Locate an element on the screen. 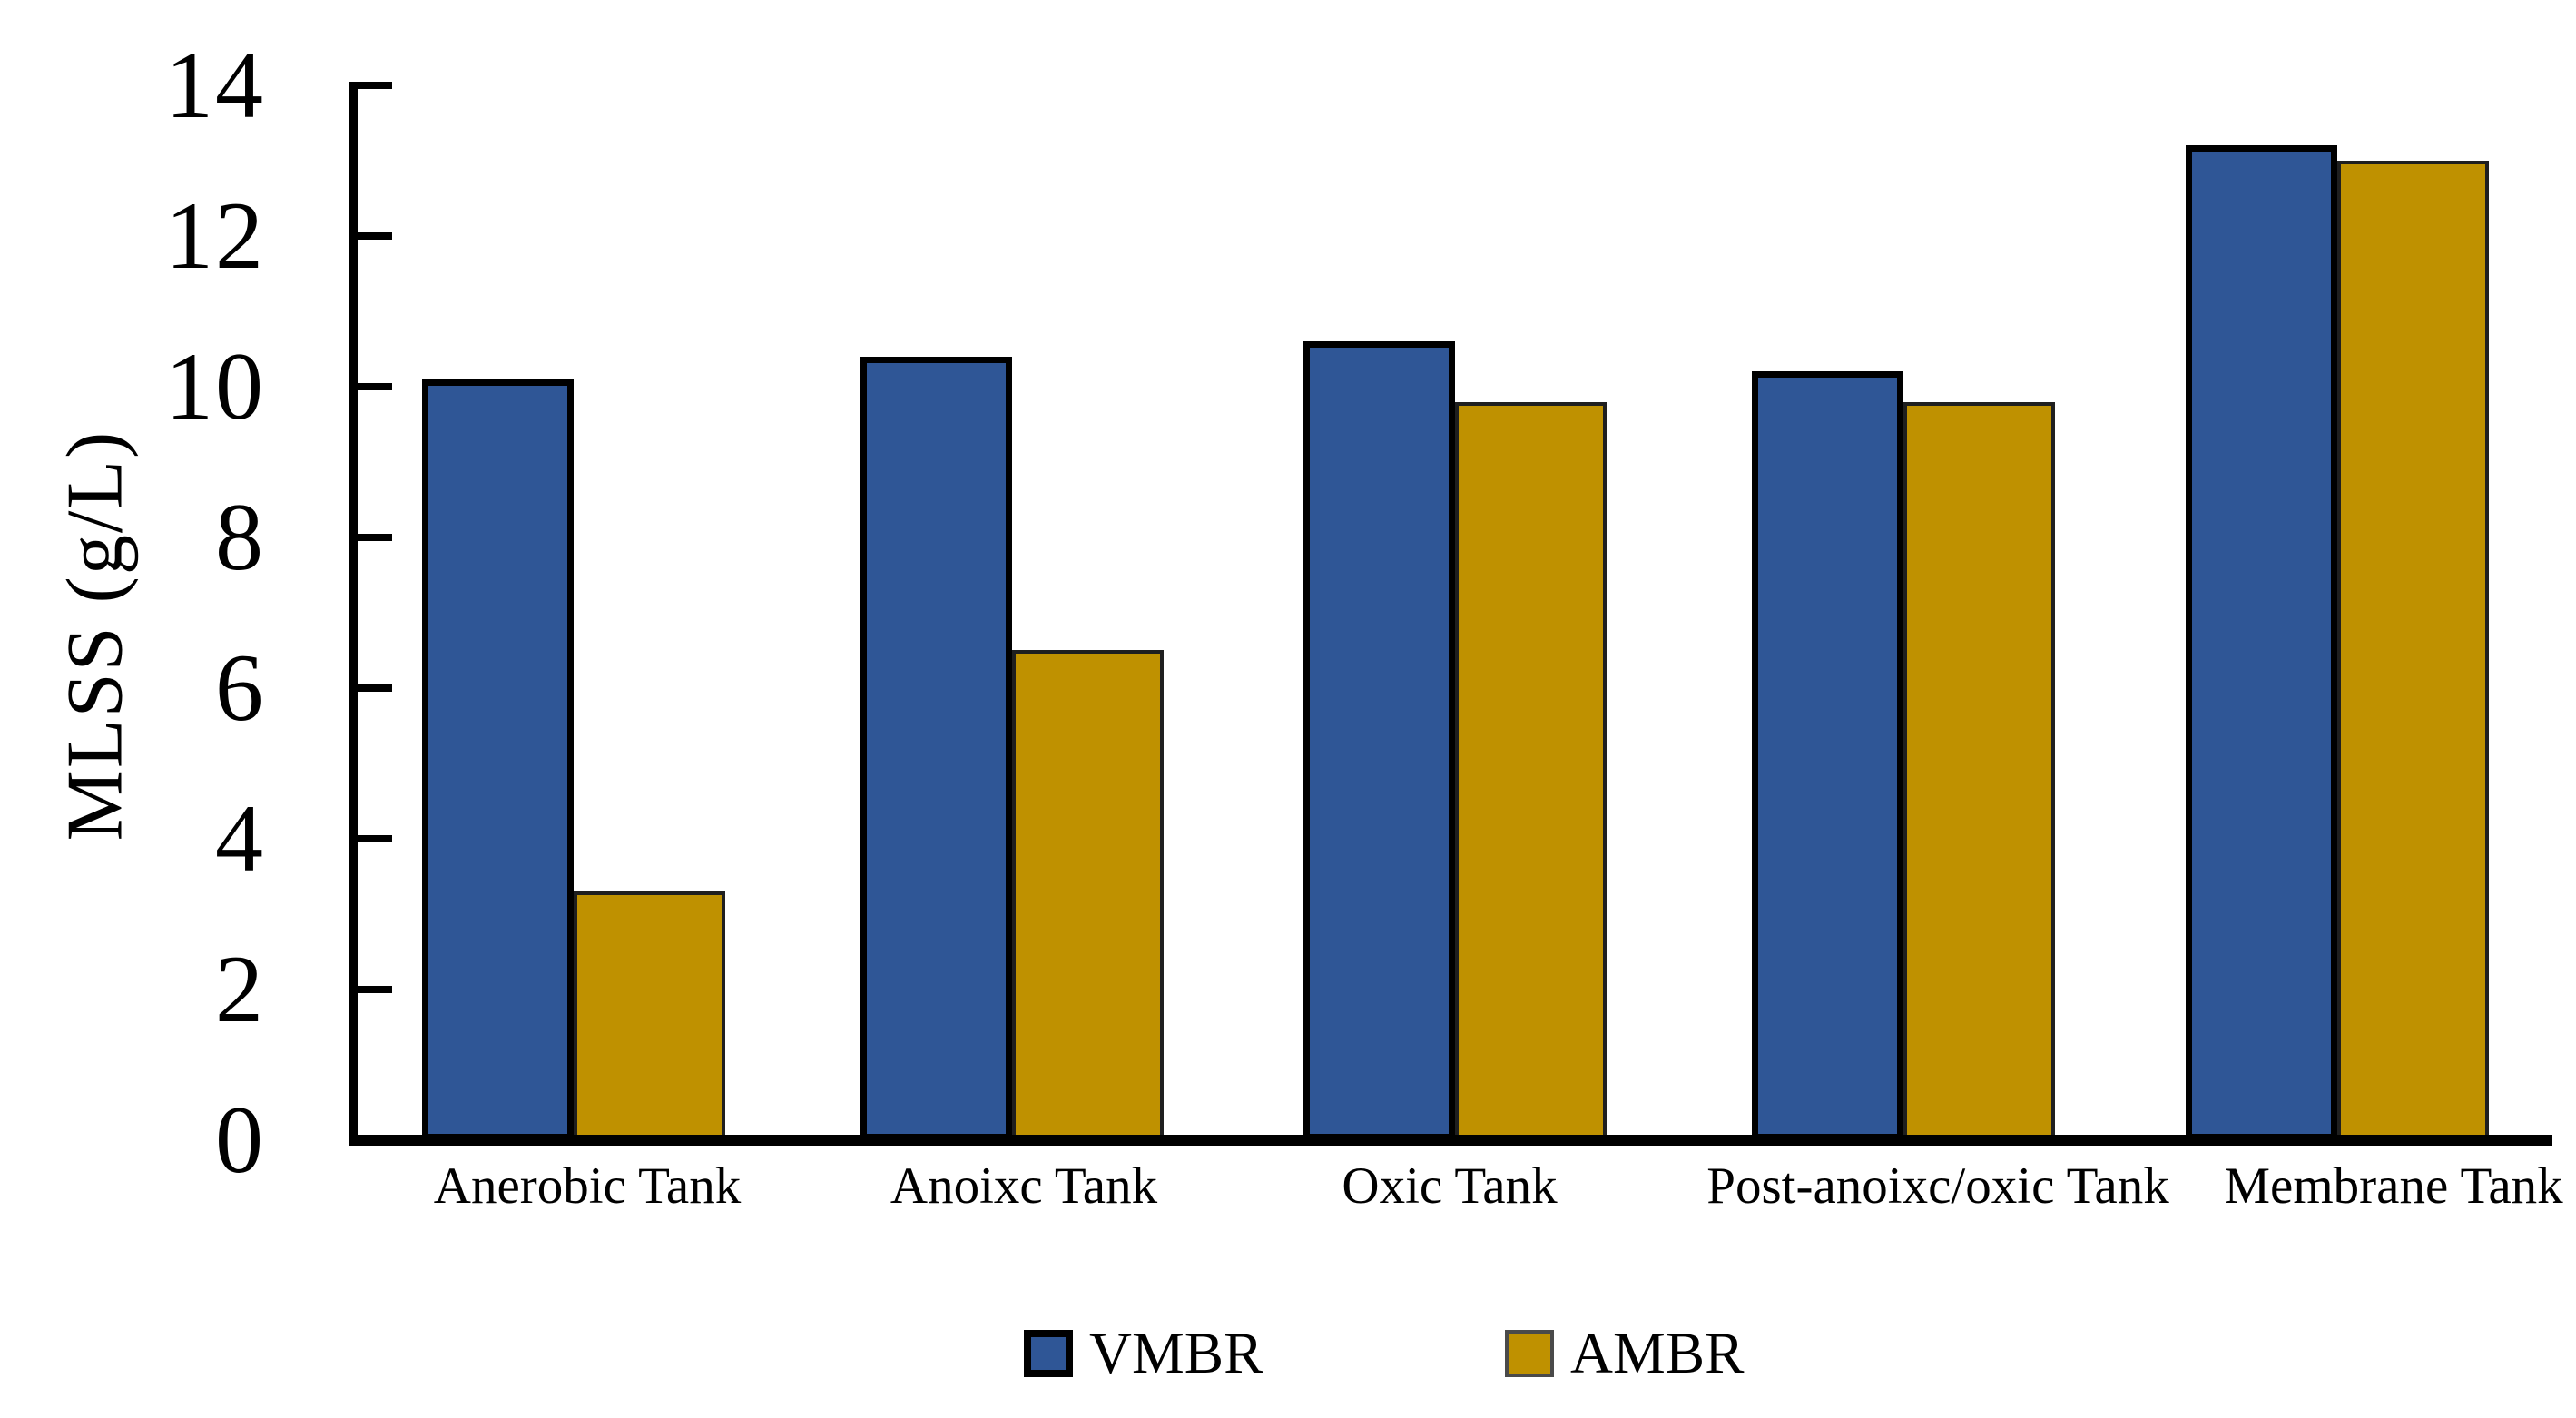  bar-ambr-oxic-tank is located at coordinates (1531, 771).